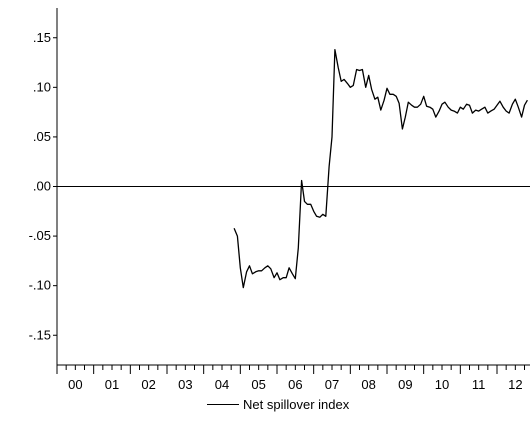 The height and width of the screenshot is (441, 530). I want to click on y-axis: .15 .10 .05 .00 -.05 -.10 -.15, so click(43, 186).